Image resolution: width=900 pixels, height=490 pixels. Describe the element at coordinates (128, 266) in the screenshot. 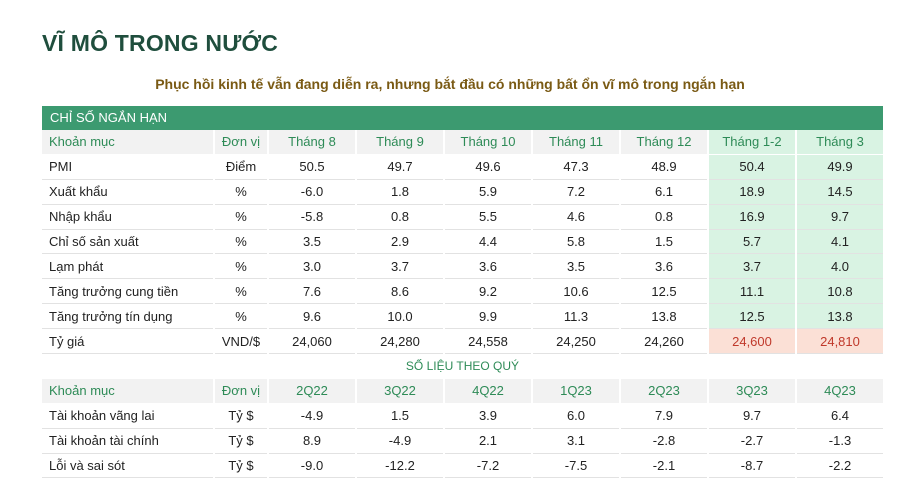

I see `row-label: Lạm phát` at that location.